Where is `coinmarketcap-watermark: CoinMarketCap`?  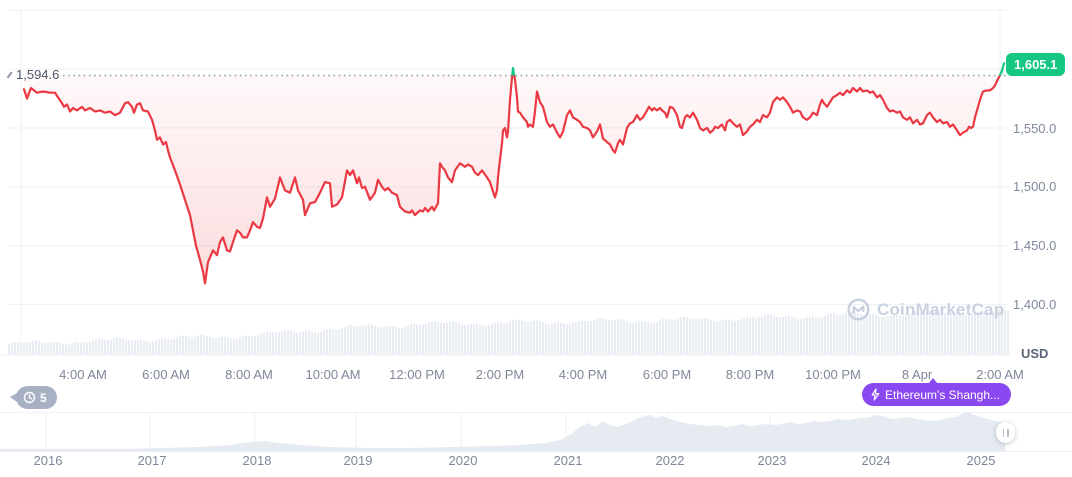 coinmarketcap-watermark: CoinMarketCap is located at coordinates (925, 309).